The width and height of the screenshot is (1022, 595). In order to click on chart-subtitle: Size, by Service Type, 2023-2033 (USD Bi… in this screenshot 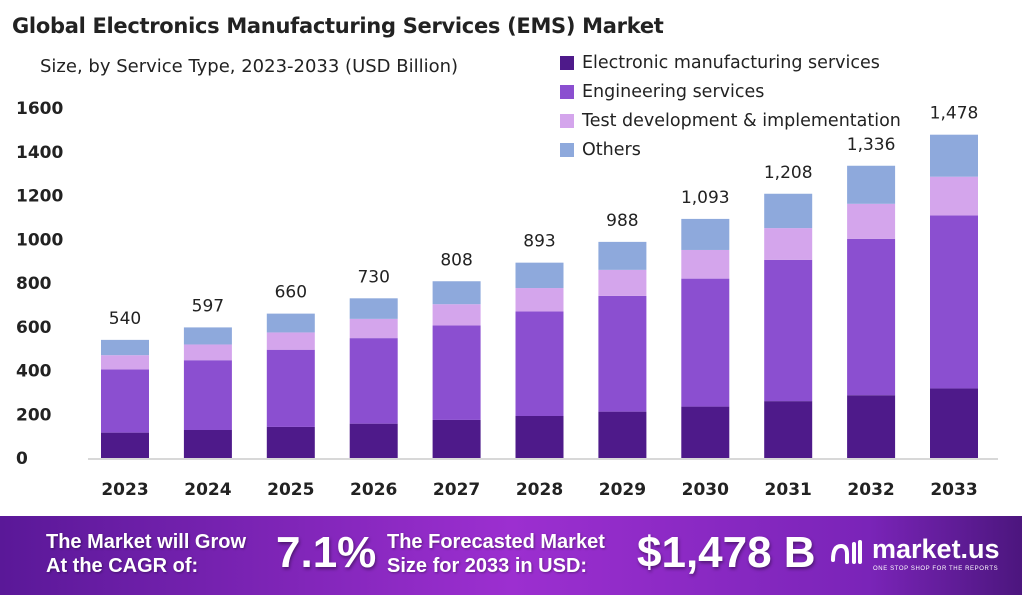, I will do `click(249, 66)`.